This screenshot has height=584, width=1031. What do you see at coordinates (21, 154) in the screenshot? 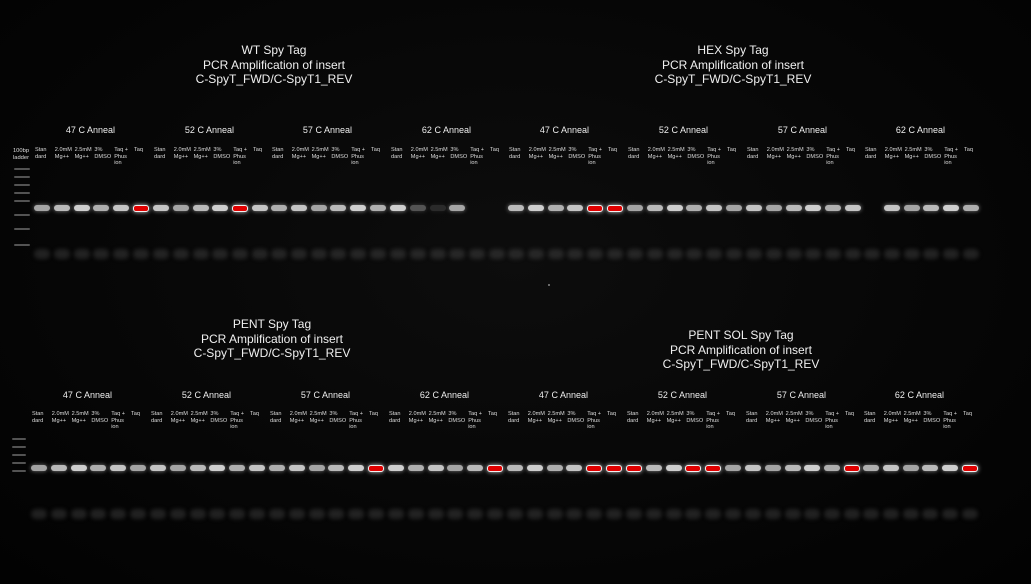
I see `ladder-label: 100bp ladder` at bounding box center [21, 154].